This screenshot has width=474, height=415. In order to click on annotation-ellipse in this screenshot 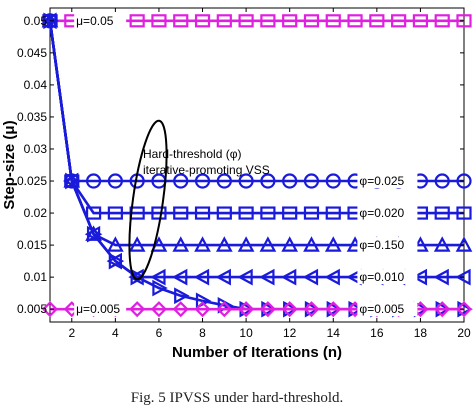, I will do `click(148, 200)`.